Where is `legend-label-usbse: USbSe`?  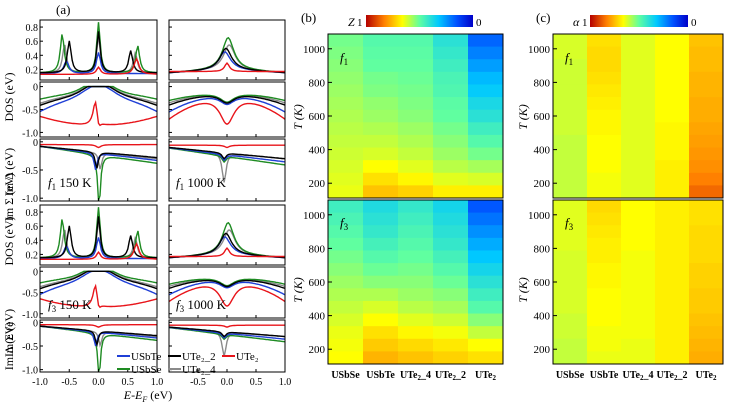
legend-label-usbse: USbSe is located at coordinates (146, 370).